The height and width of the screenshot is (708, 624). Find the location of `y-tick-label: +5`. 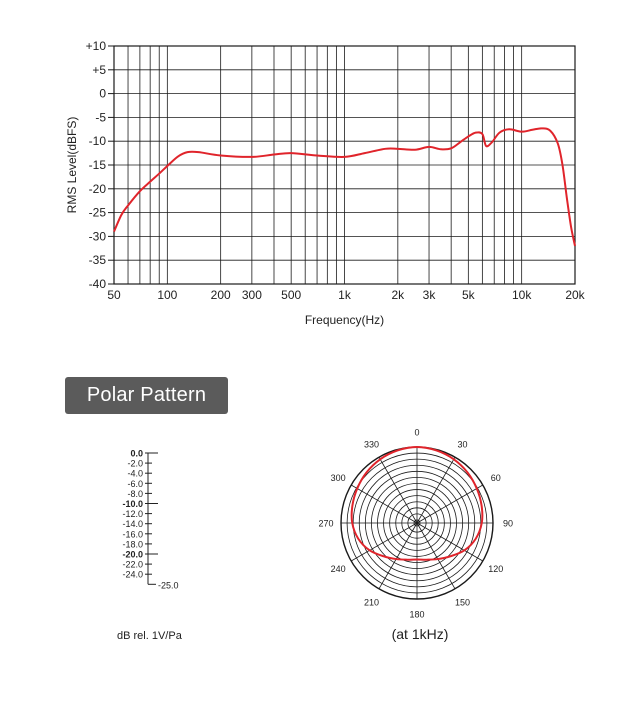

y-tick-label: +5 is located at coordinates (99, 70).